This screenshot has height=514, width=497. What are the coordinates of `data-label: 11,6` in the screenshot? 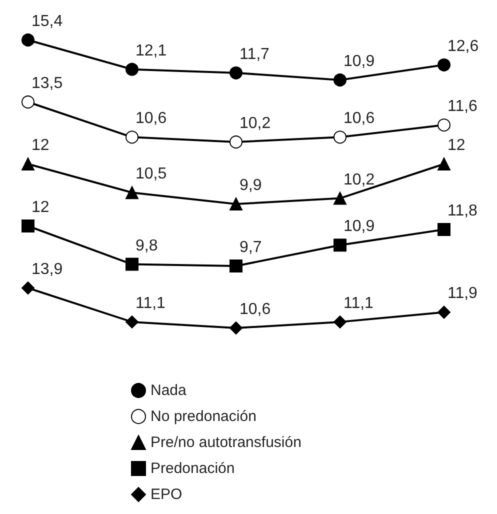 It's located at (463, 107).